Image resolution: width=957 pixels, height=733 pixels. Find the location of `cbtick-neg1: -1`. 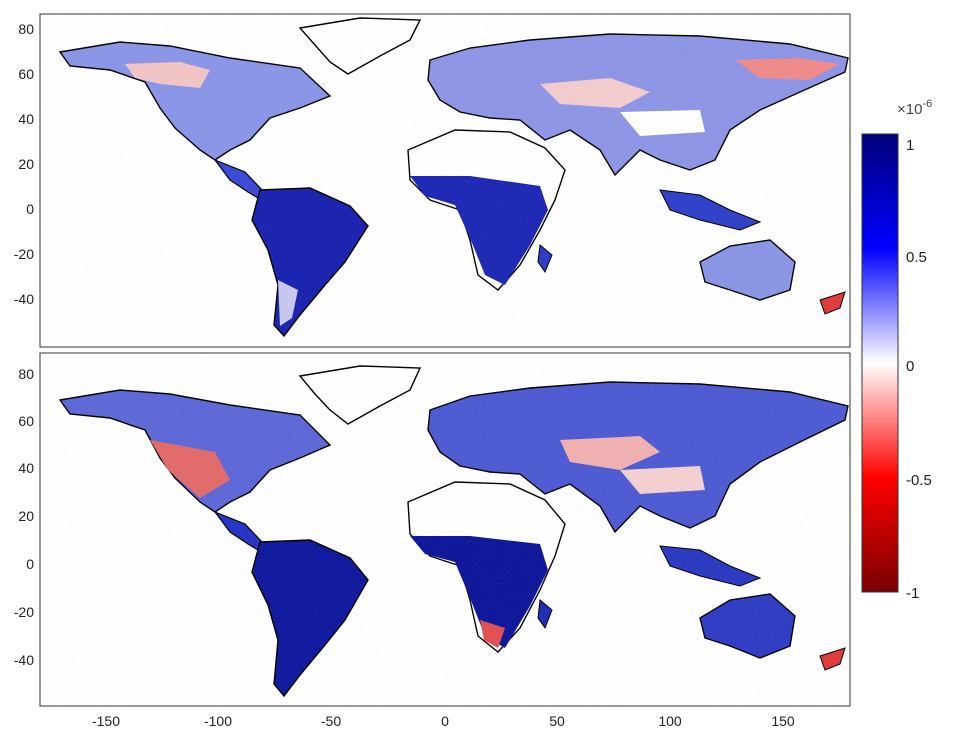

cbtick-neg1: -1 is located at coordinates (912, 593).